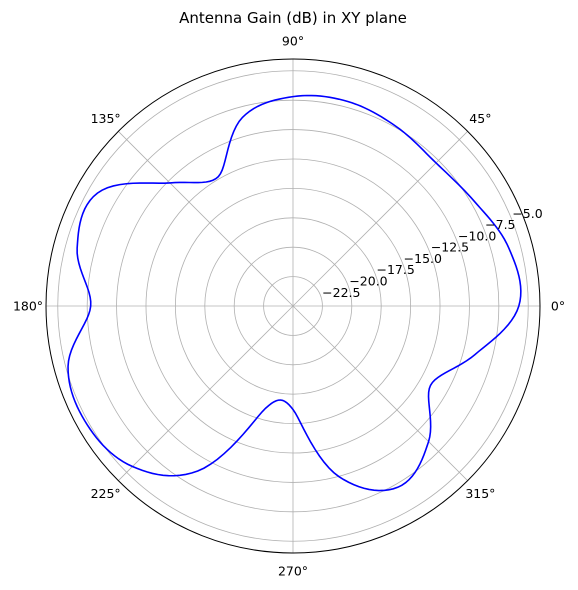 This screenshot has height=590, width=578. What do you see at coordinates (368, 280) in the screenshot?
I see `r-tick-label: −20.0` at bounding box center [368, 280].